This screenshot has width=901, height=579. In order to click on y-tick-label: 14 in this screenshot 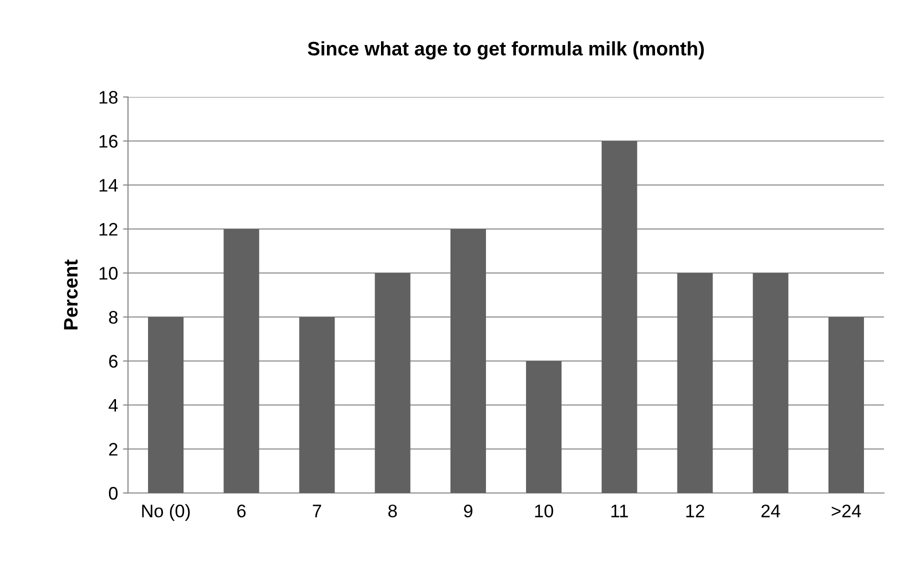, I will do `click(109, 185)`.